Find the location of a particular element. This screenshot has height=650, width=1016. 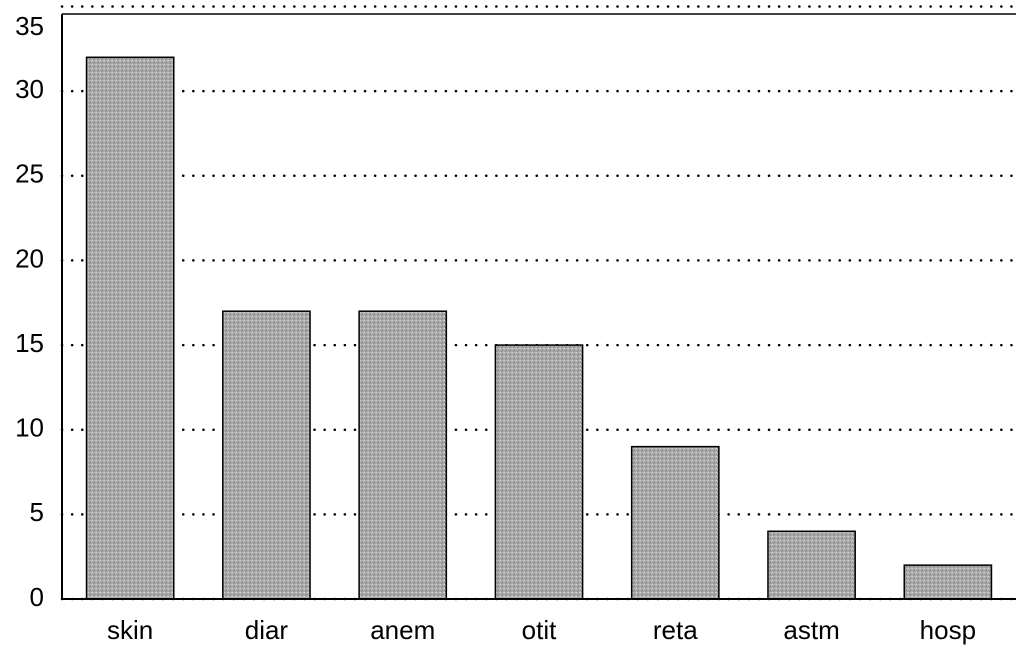

x-tick-label: diar is located at coordinates (267, 630).